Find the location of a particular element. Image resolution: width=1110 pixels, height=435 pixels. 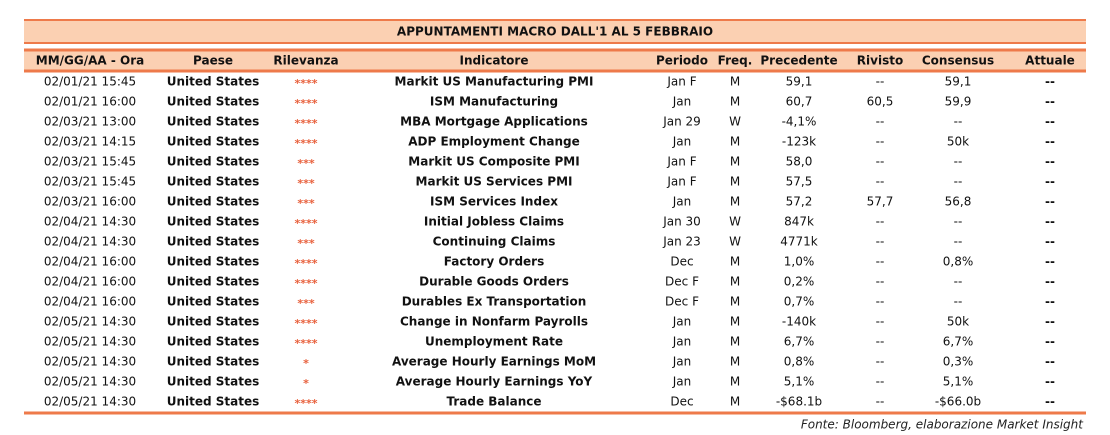

period-cell: Dec is located at coordinates (681, 402).